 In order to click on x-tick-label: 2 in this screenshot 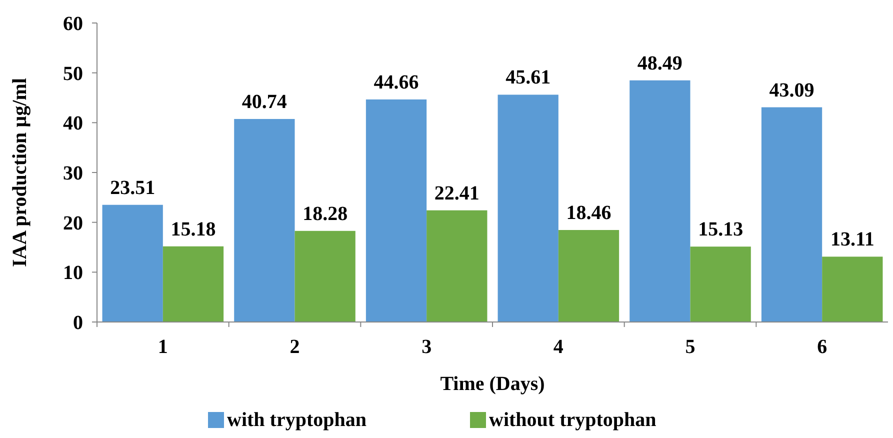, I will do `click(295, 347)`.